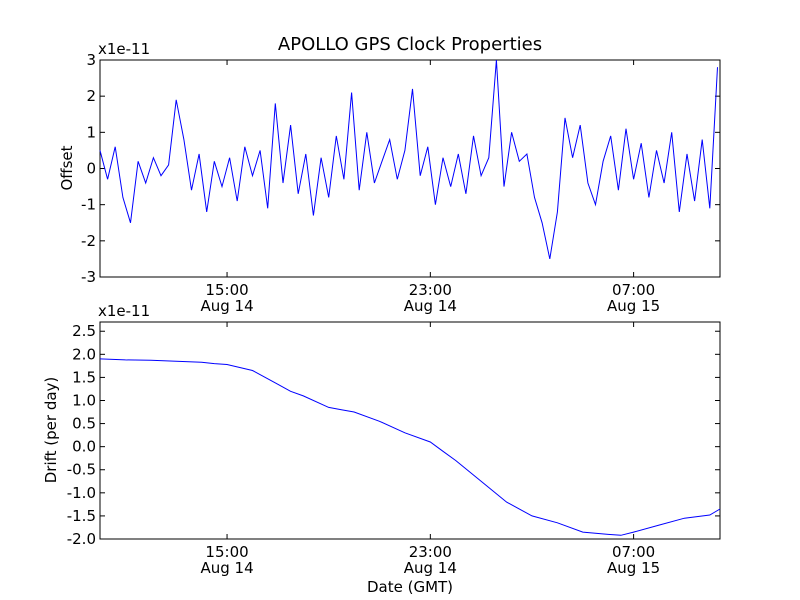 This screenshot has height=600, width=800. What do you see at coordinates (410, 587) in the screenshot?
I see `x-axis-label: Date (GMT)` at bounding box center [410, 587].